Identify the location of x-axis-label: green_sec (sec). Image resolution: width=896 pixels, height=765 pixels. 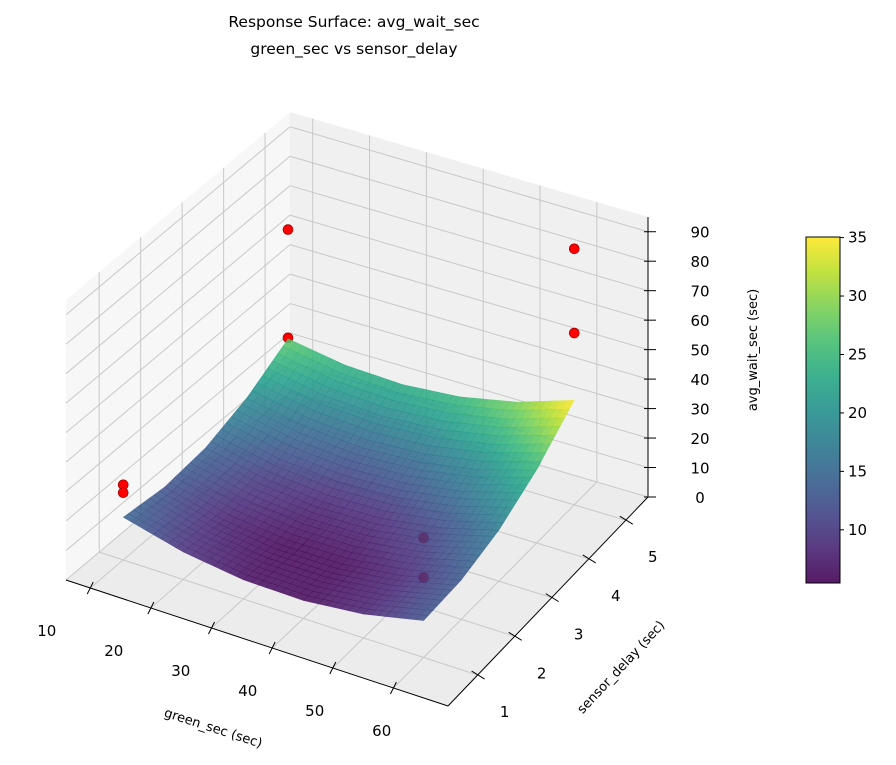
(213, 729).